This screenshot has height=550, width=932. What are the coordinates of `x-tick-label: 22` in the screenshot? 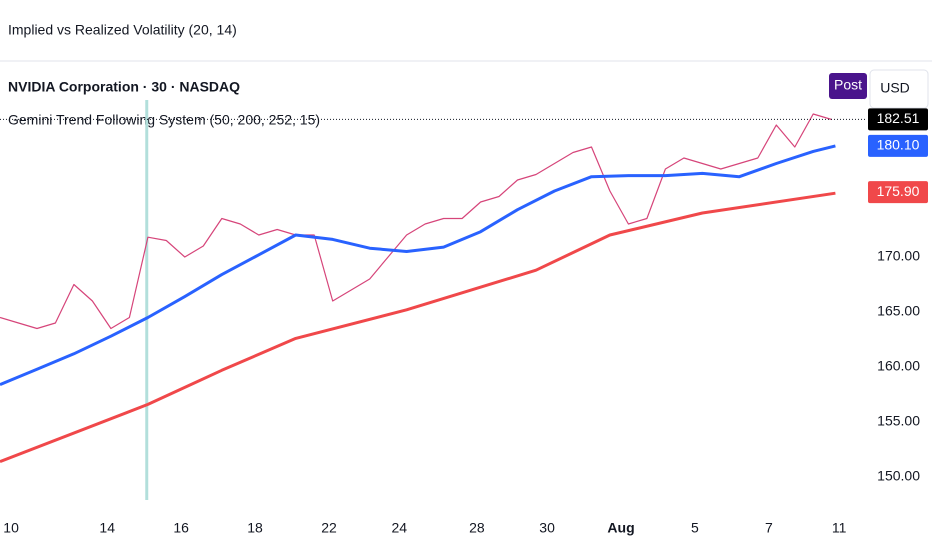 It's located at (329, 528).